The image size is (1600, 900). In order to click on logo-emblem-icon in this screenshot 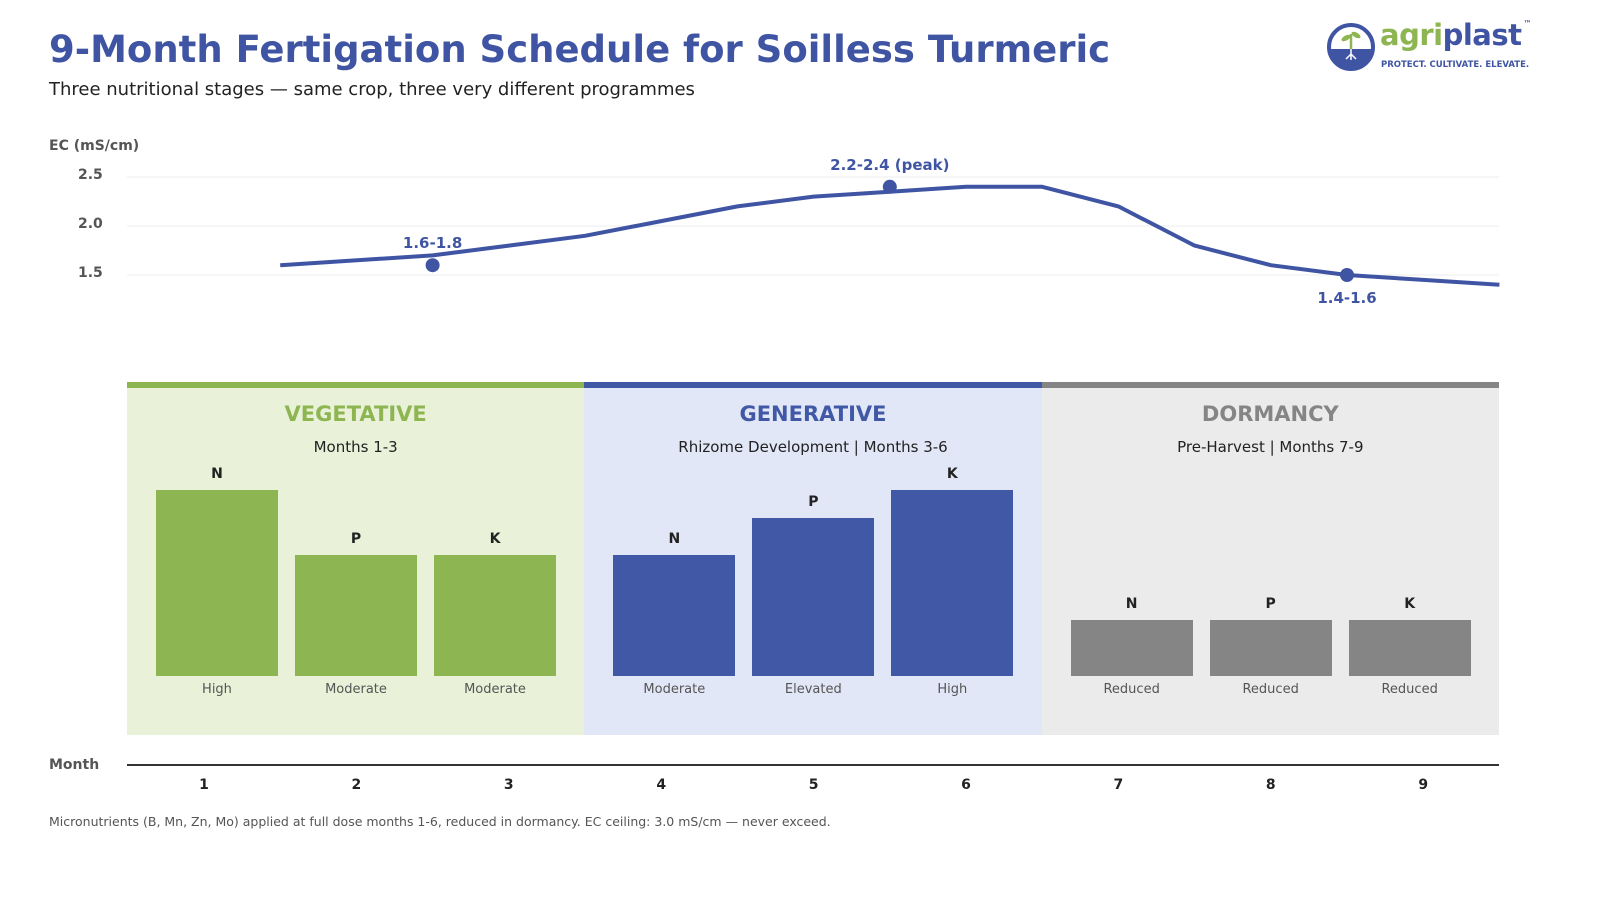, I will do `click(1351, 47)`.